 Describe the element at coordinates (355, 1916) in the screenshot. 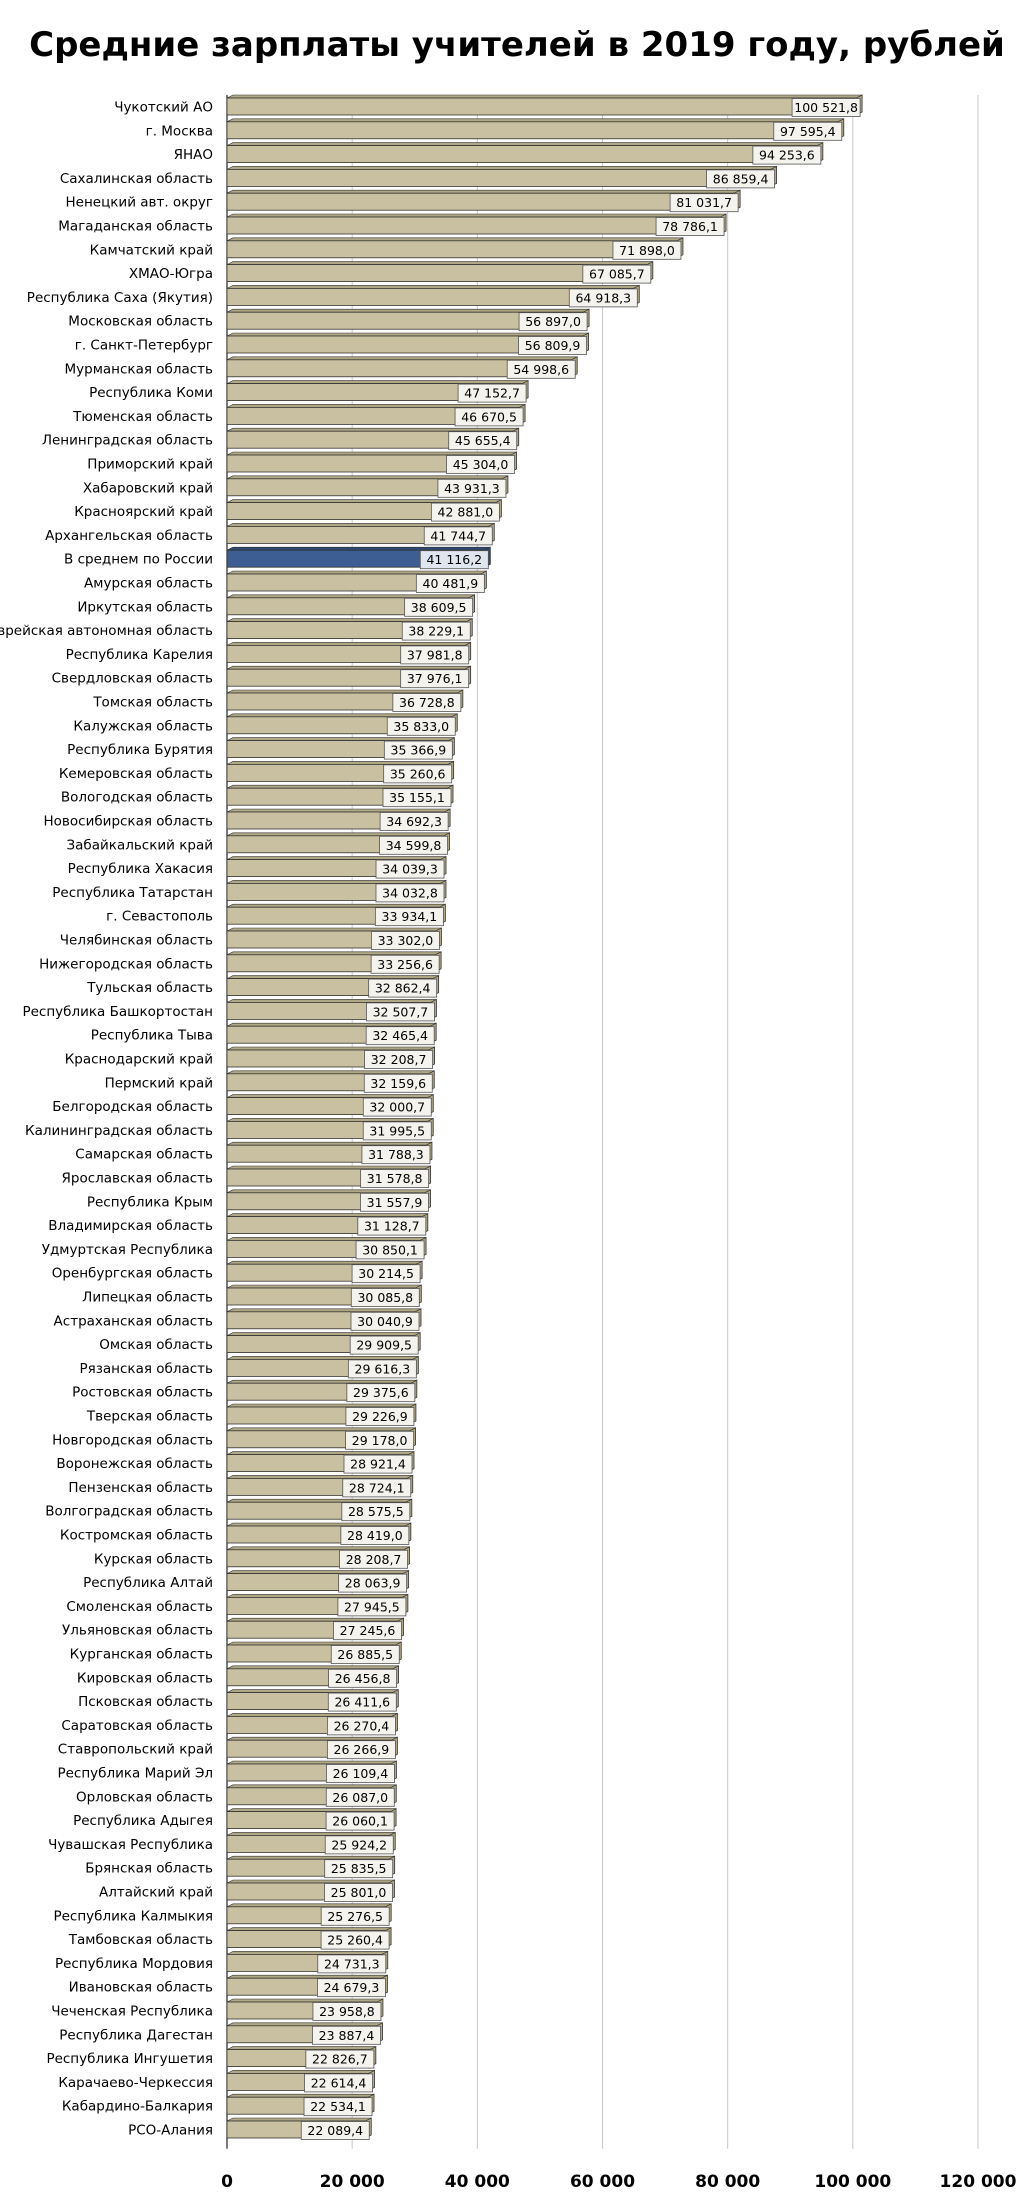

I see `data-label-76: 25 276,5` at that location.